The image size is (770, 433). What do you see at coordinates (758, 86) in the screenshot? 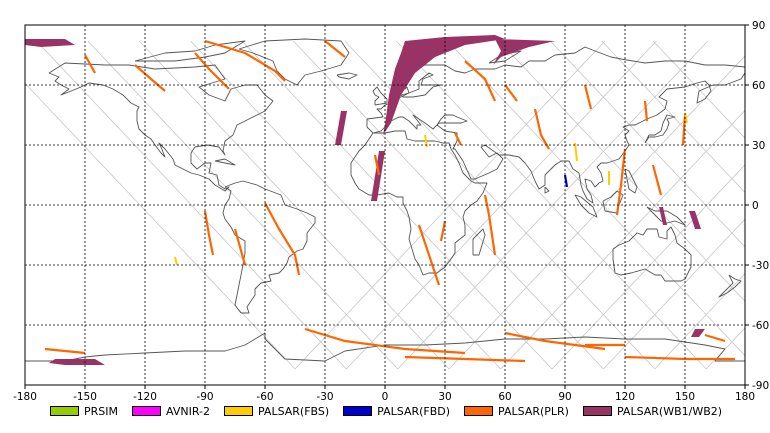
I see `lat-tick-label: 60` at bounding box center [758, 86].